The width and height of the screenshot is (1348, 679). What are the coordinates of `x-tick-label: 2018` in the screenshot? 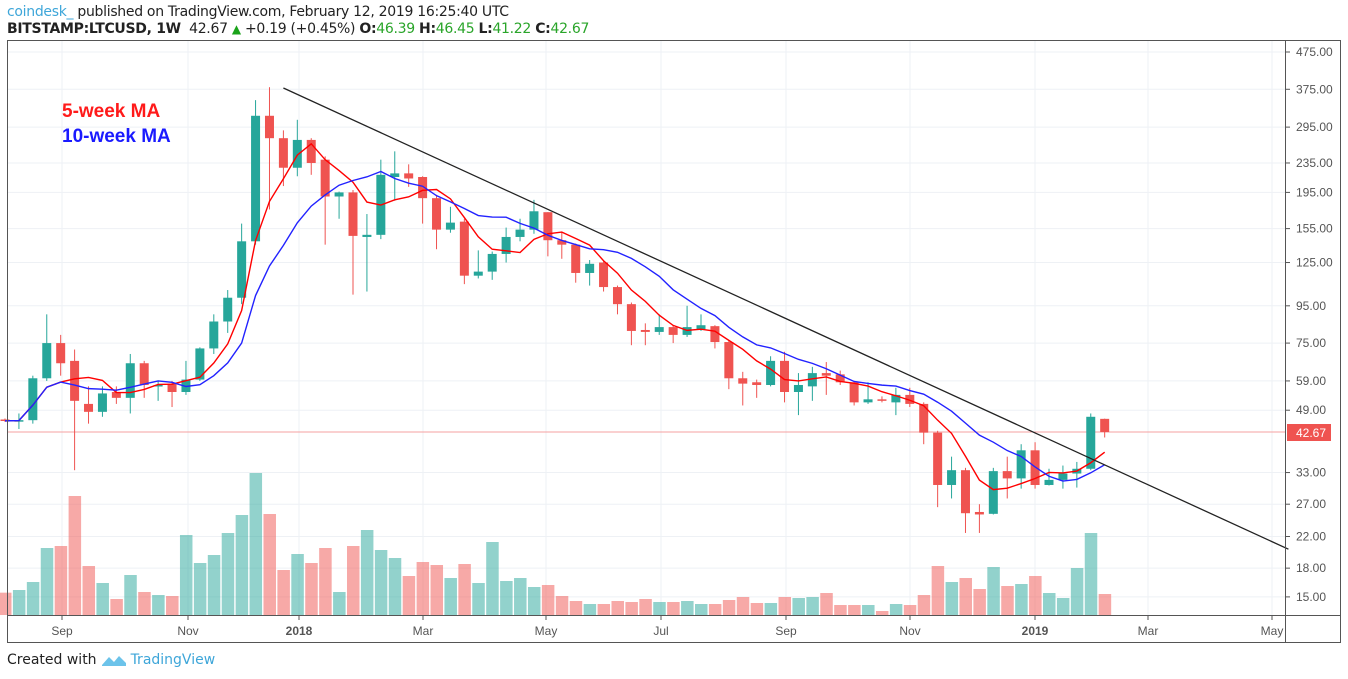 It's located at (299, 631).